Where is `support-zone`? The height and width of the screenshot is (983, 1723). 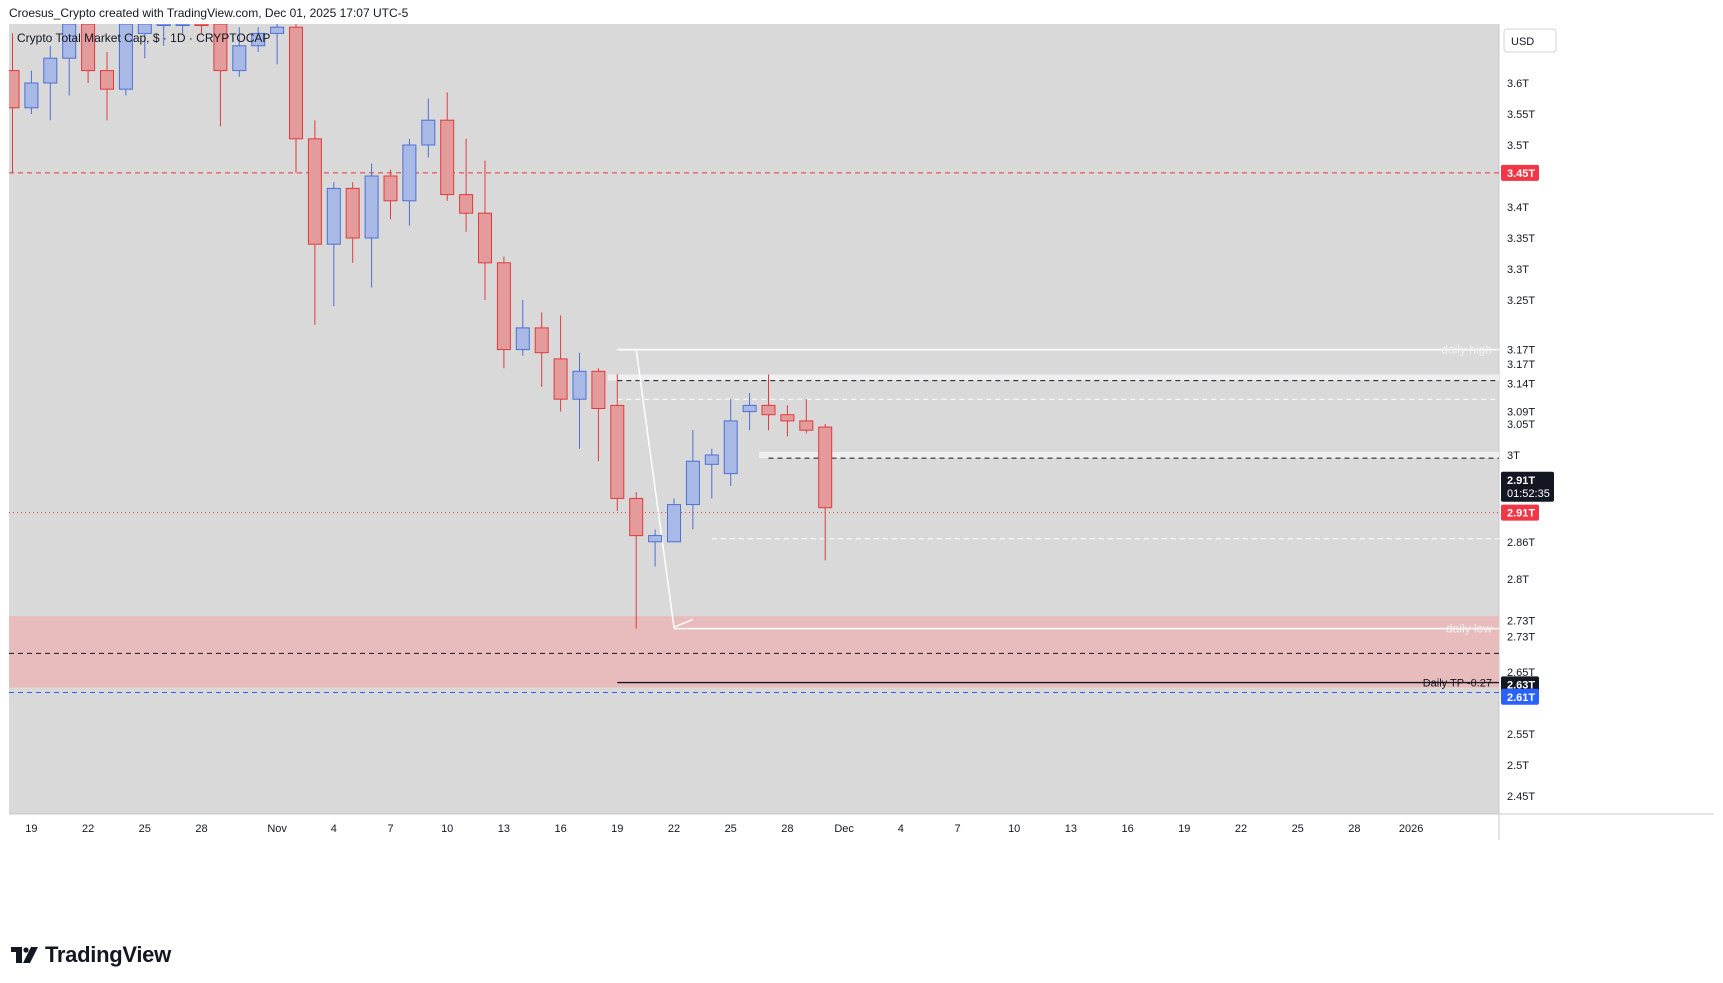 support-zone is located at coordinates (751, 652).